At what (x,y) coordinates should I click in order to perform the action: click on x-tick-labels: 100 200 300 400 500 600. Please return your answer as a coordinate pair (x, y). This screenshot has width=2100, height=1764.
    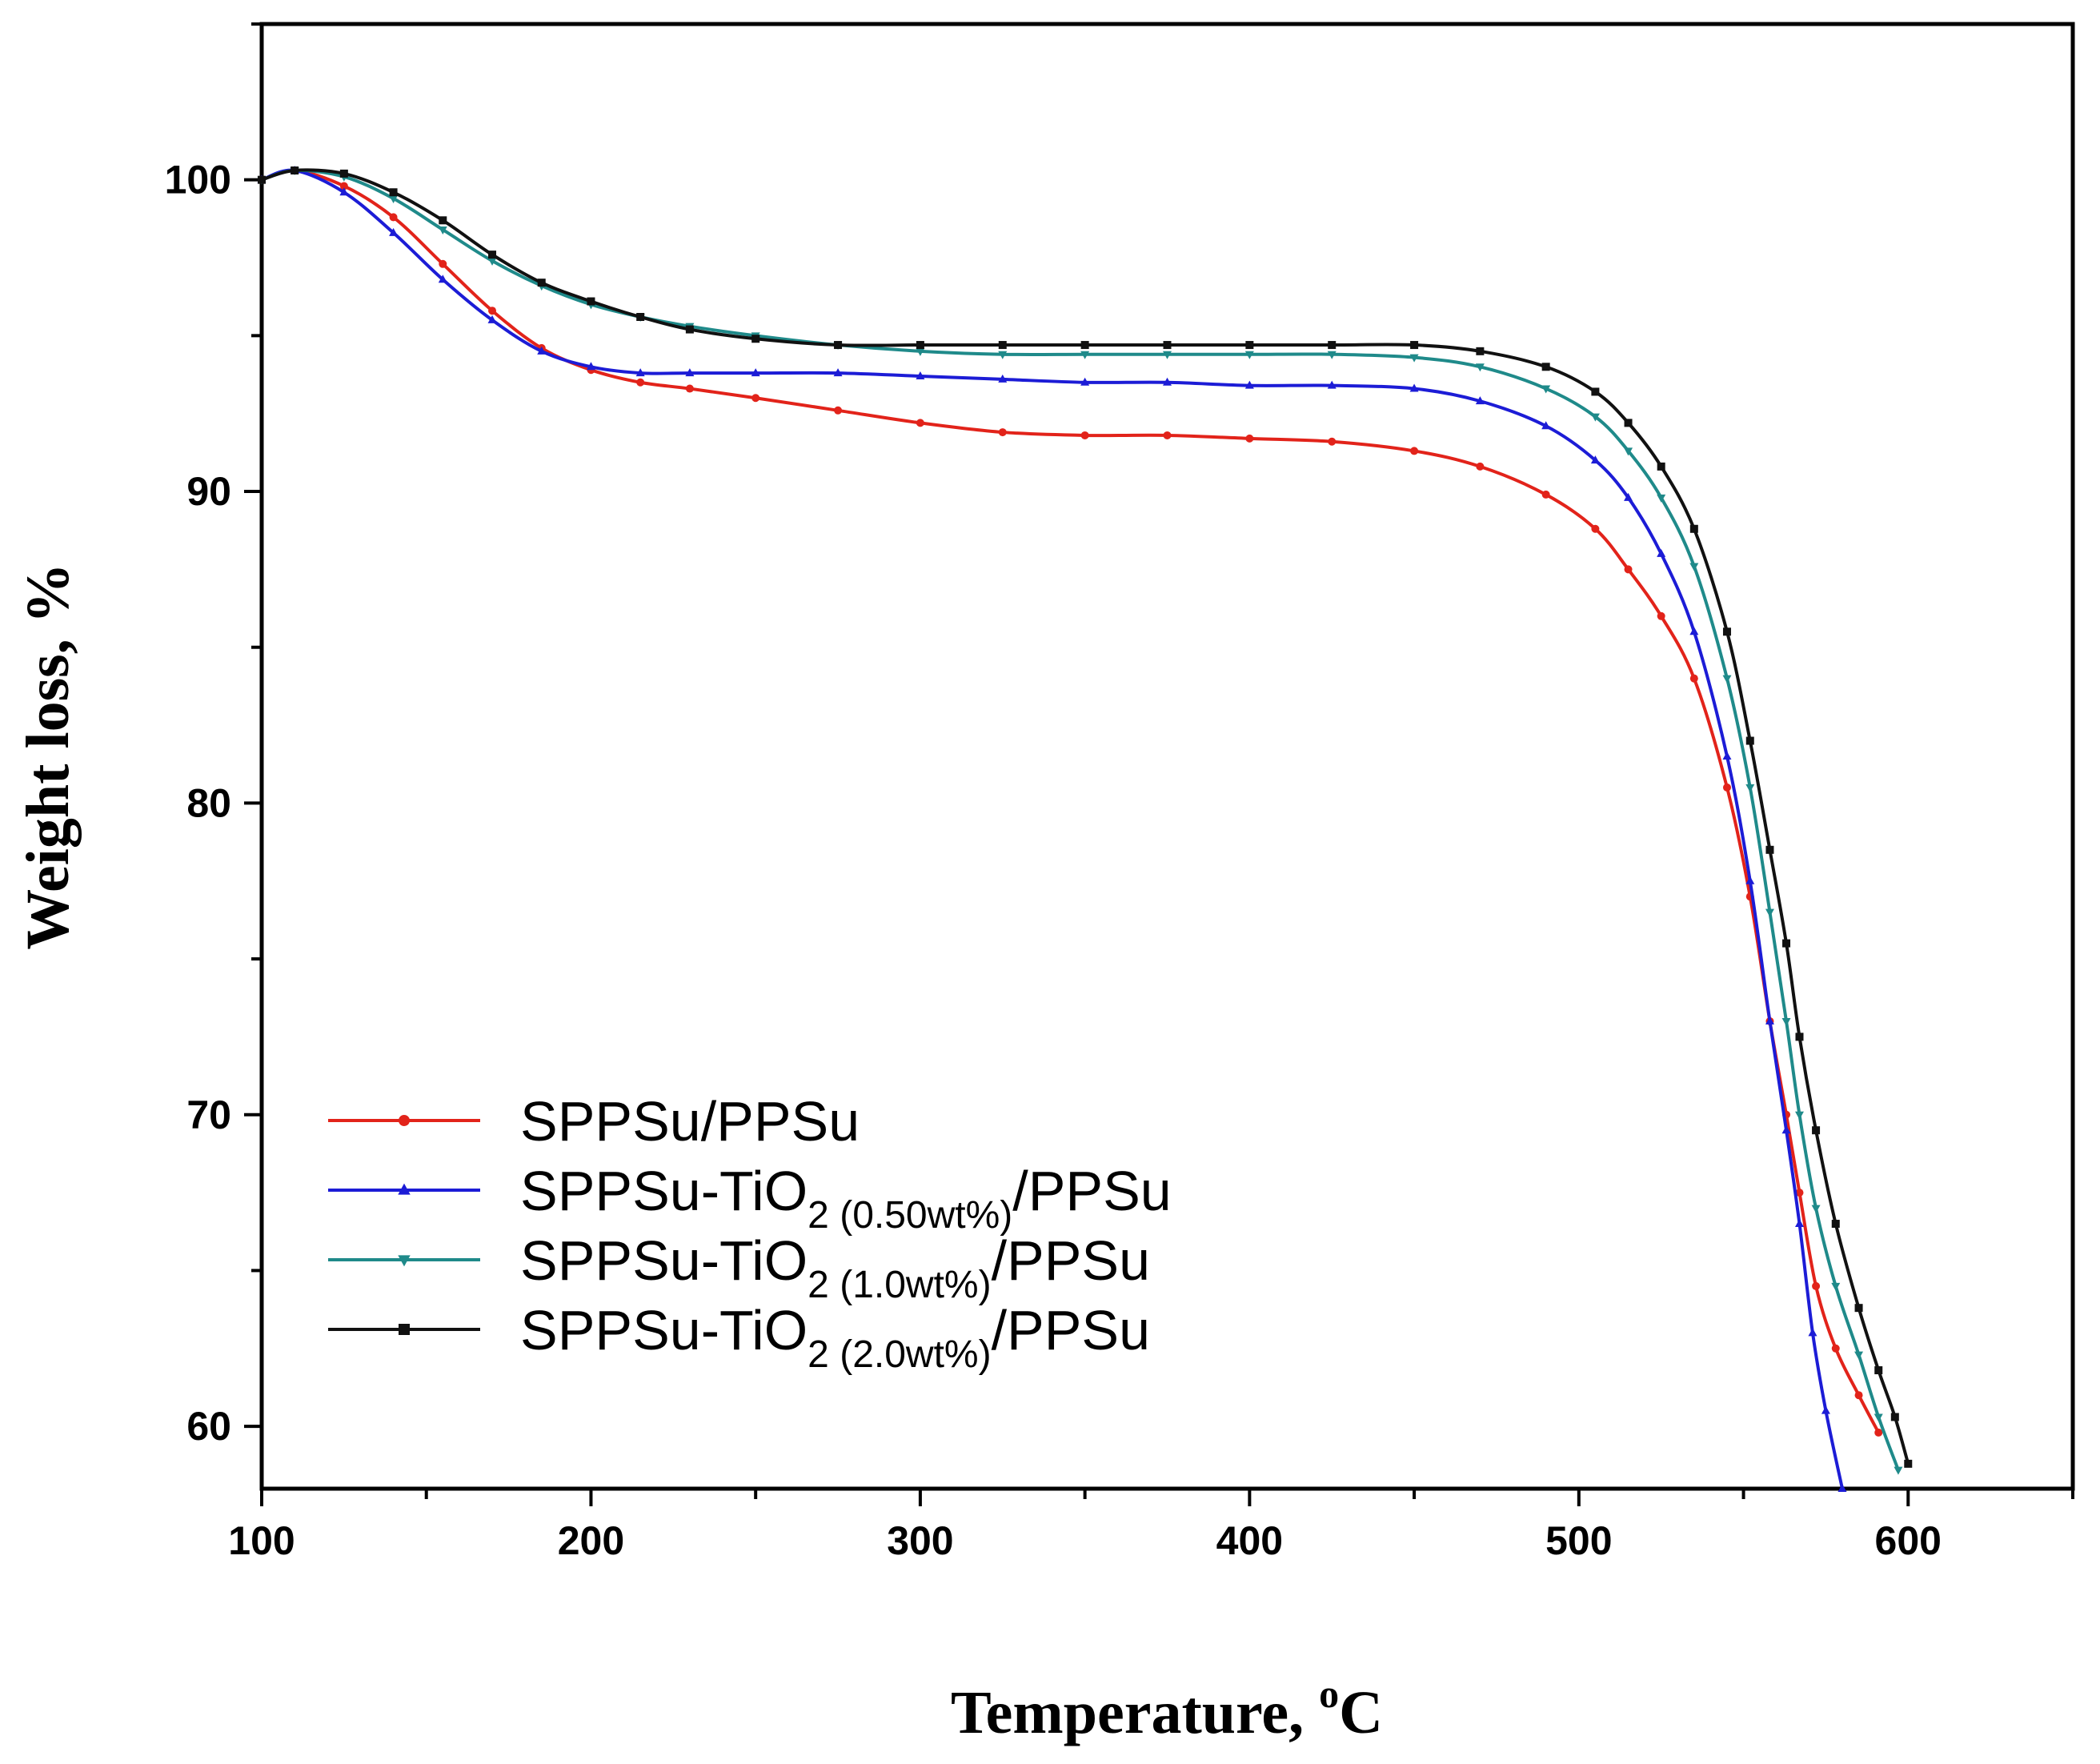
    Looking at the image, I should click on (1085, 1540).